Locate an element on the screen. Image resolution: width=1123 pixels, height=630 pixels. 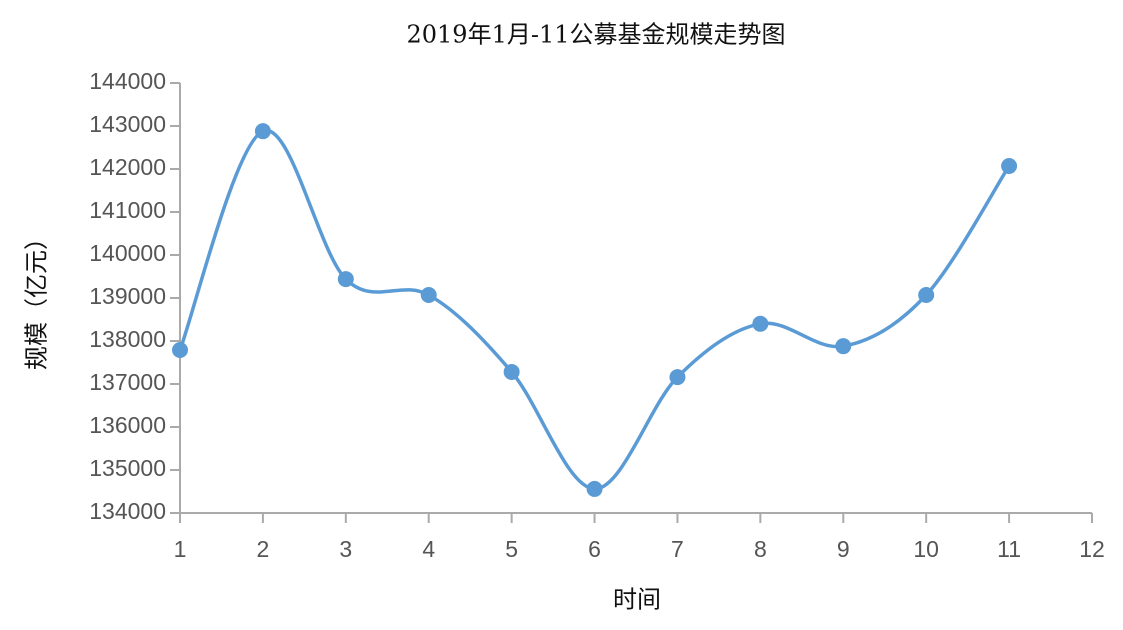
y-tick-label: 136000 is located at coordinates (127, 425).